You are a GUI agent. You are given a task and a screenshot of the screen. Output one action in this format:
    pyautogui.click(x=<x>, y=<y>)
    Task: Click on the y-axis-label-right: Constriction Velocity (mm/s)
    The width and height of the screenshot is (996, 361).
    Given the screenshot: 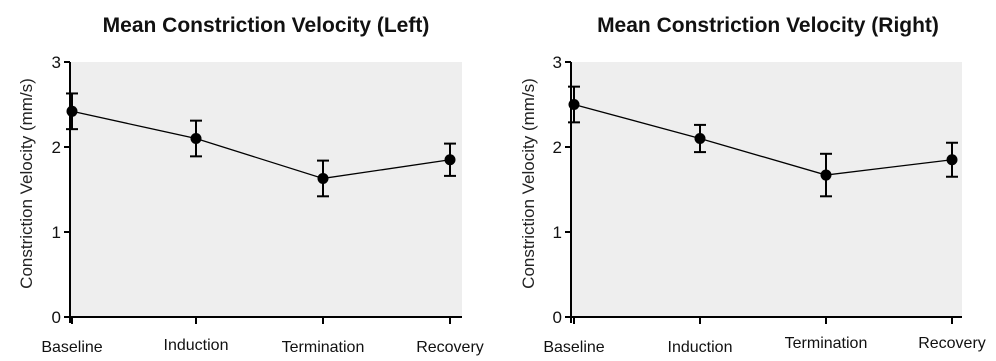 What is the action you would take?
    pyautogui.click(x=528, y=183)
    